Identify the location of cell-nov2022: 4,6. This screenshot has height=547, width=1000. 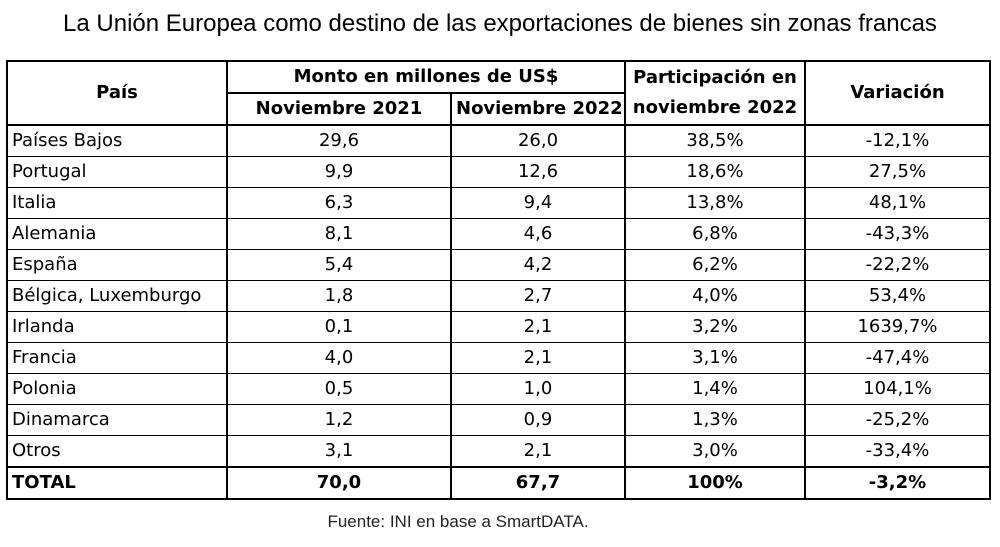
(538, 234).